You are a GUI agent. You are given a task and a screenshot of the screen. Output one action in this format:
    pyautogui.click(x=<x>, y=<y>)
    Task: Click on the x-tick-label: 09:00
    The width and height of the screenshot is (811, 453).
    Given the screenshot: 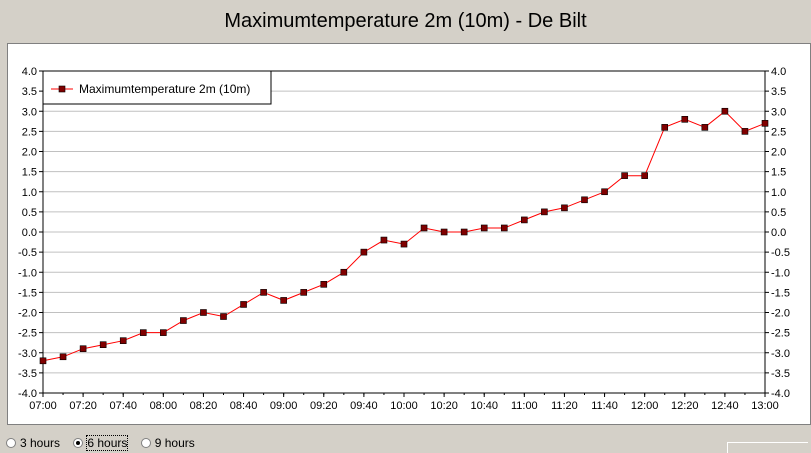 What is the action you would take?
    pyautogui.click(x=284, y=406)
    